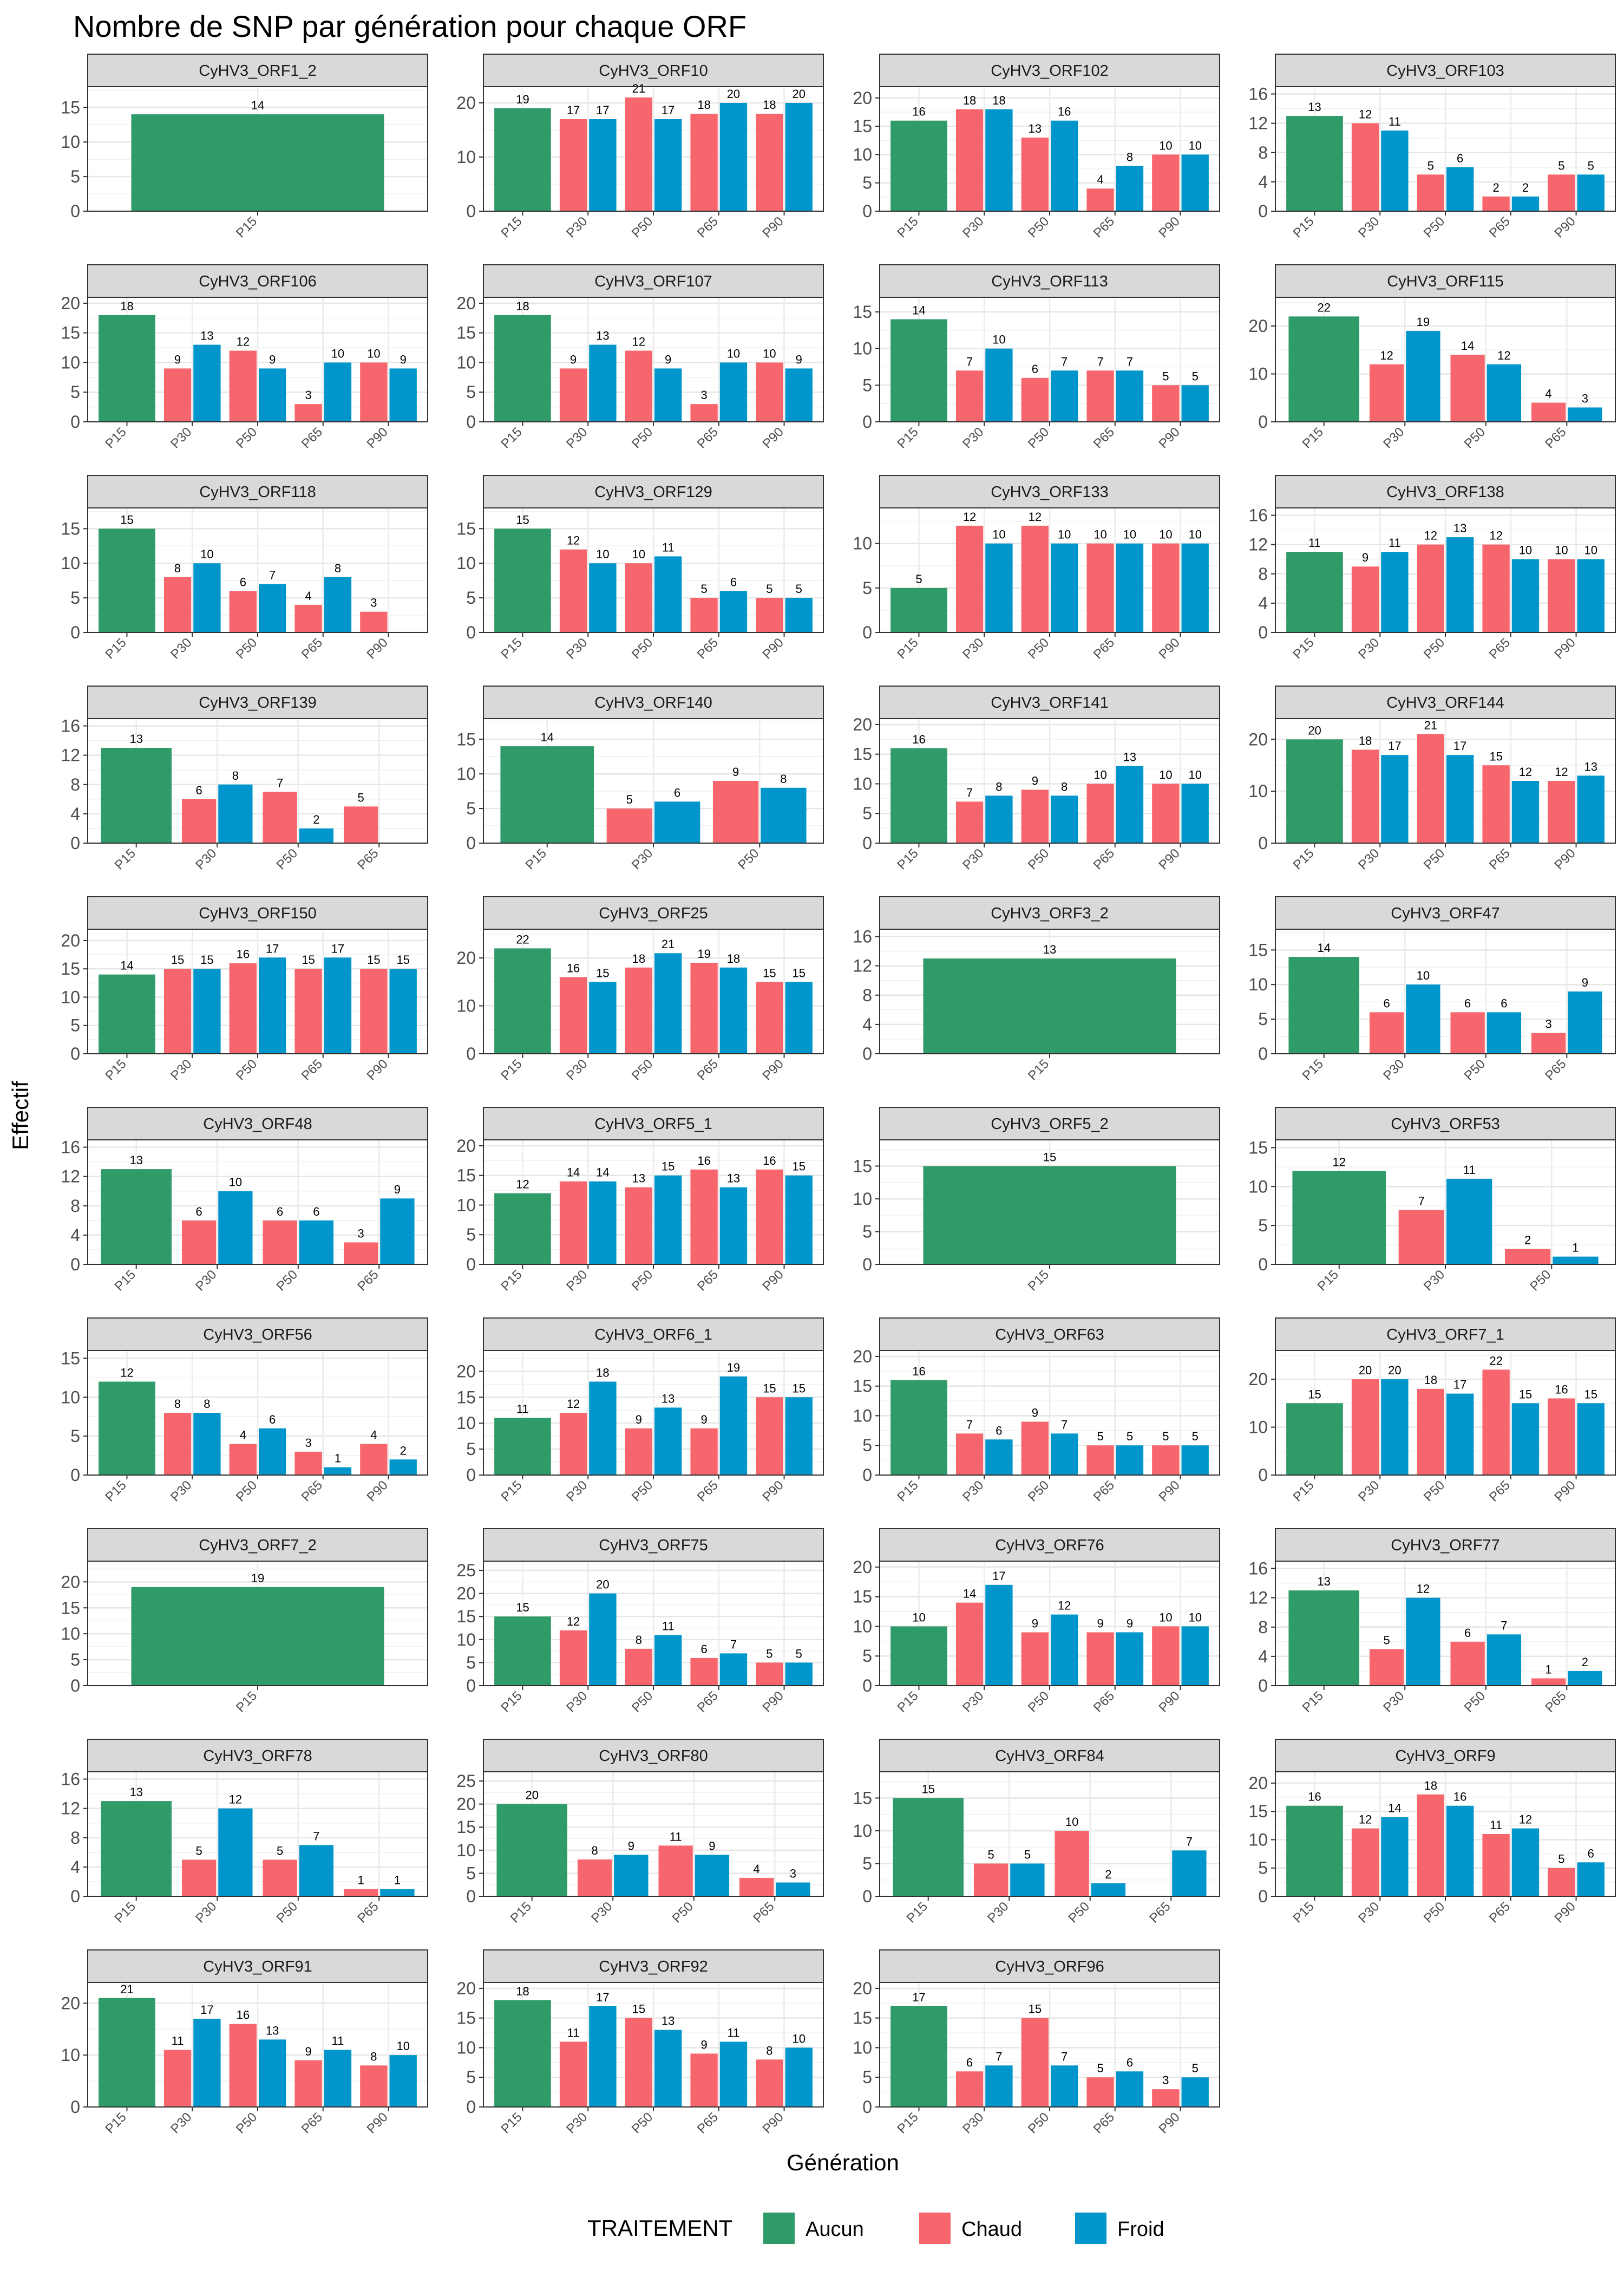 The width and height of the screenshot is (1624, 2277). Describe the element at coordinates (1365, 741) in the screenshot. I see `bar-value-label: 18` at that location.